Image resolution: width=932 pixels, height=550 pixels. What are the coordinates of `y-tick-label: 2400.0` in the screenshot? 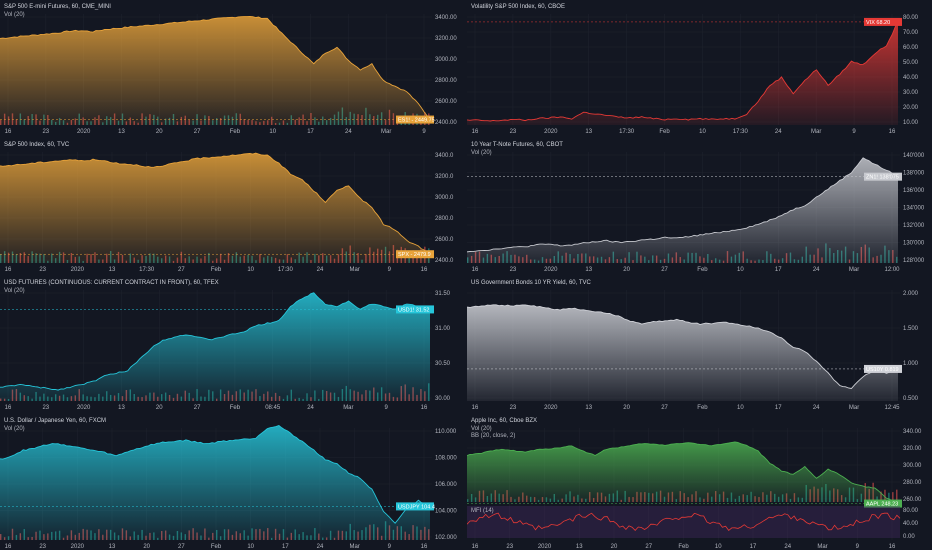 It's located at (444, 261).